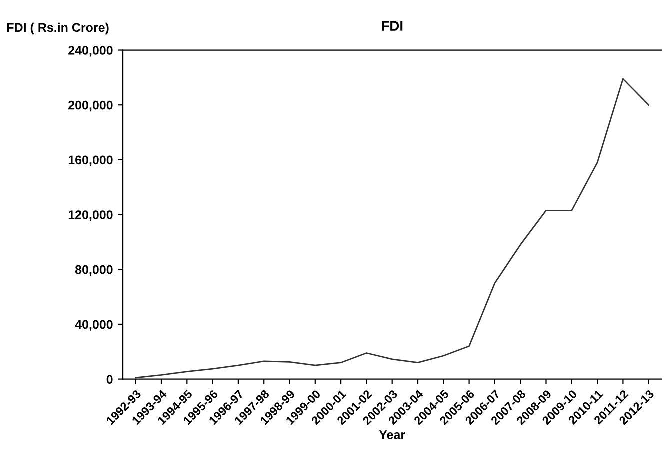  What do you see at coordinates (90, 106) in the screenshot?
I see `y-tick-label: 200,000` at bounding box center [90, 106].